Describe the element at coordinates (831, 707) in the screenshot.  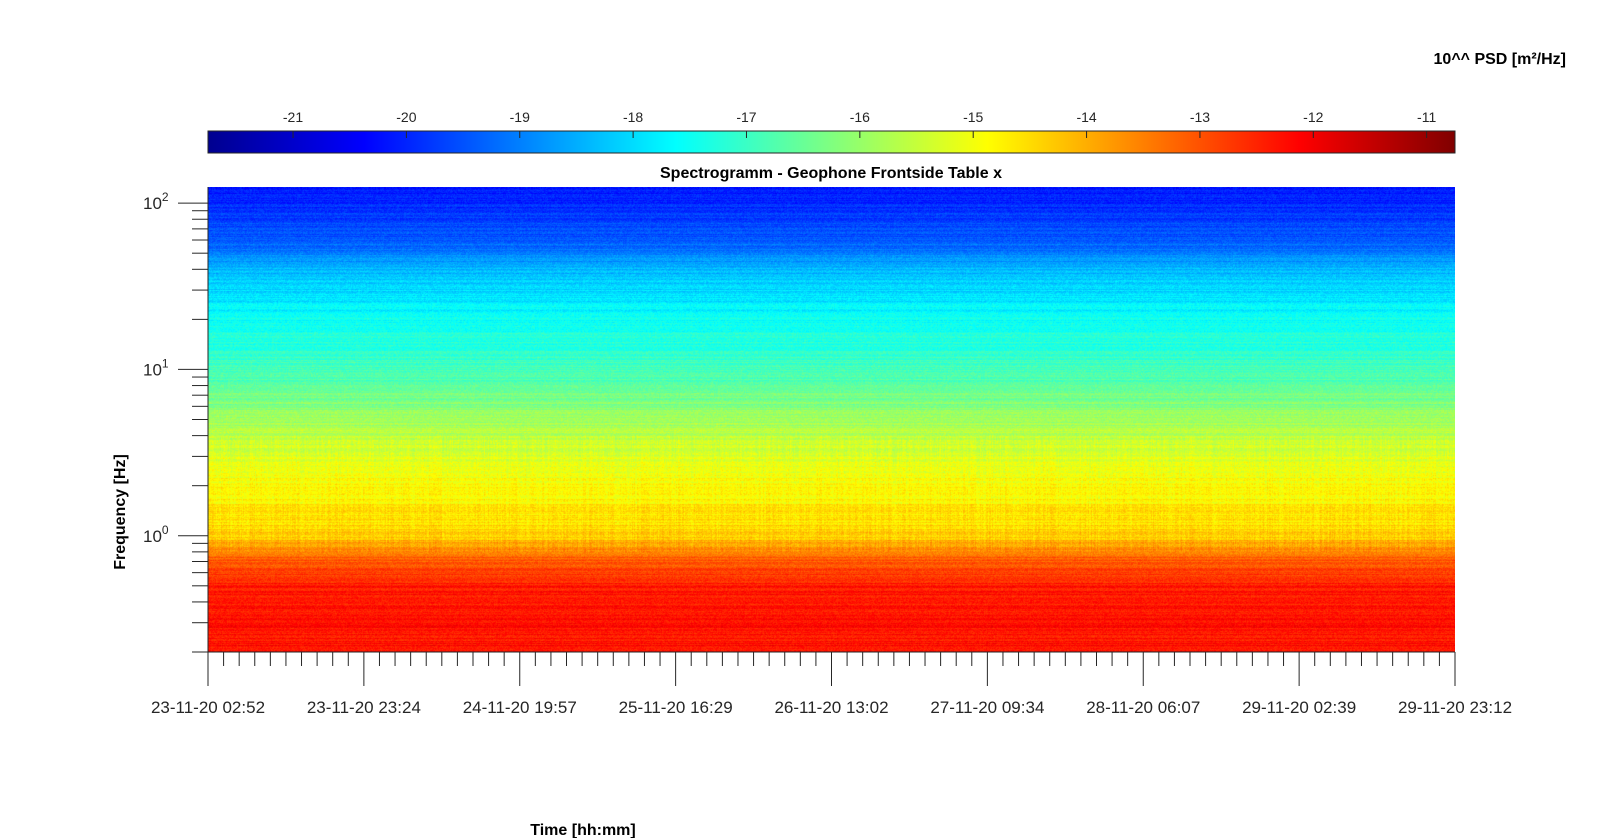
I see `x-tick-label: 26-11-20 13:02` at that location.